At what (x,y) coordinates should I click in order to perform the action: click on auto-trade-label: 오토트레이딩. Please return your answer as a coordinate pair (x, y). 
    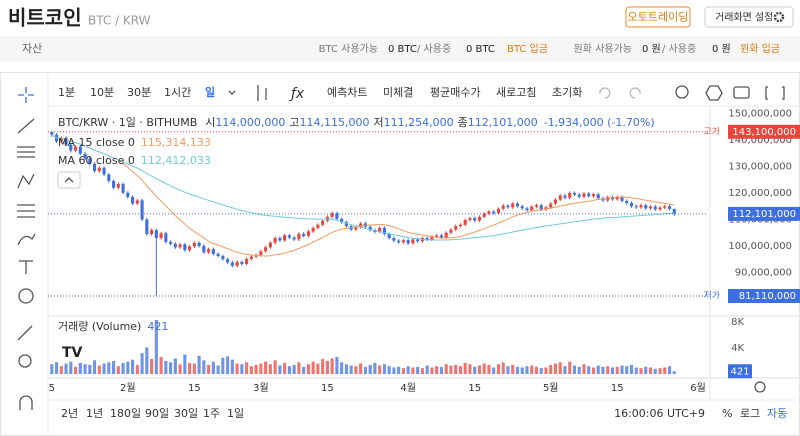
    Looking at the image, I should click on (658, 17).